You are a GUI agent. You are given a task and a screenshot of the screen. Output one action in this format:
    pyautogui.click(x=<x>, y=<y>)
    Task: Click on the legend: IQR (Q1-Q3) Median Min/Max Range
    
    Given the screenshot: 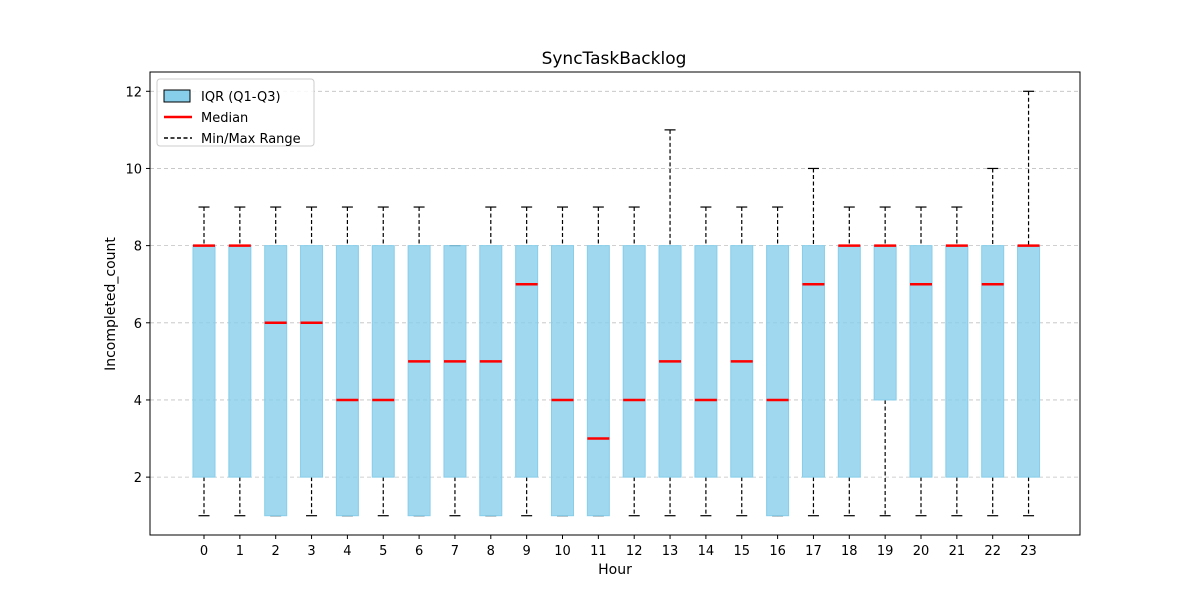 What is the action you would take?
    pyautogui.click(x=235, y=112)
    